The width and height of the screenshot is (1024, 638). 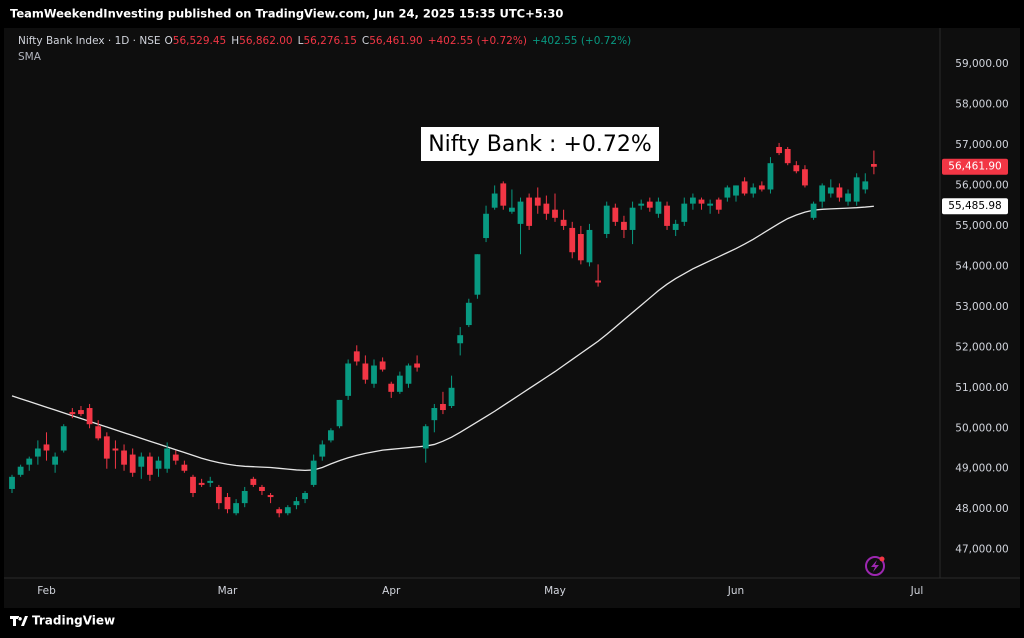 I want to click on x-tick-label: Apr, so click(x=391, y=591).